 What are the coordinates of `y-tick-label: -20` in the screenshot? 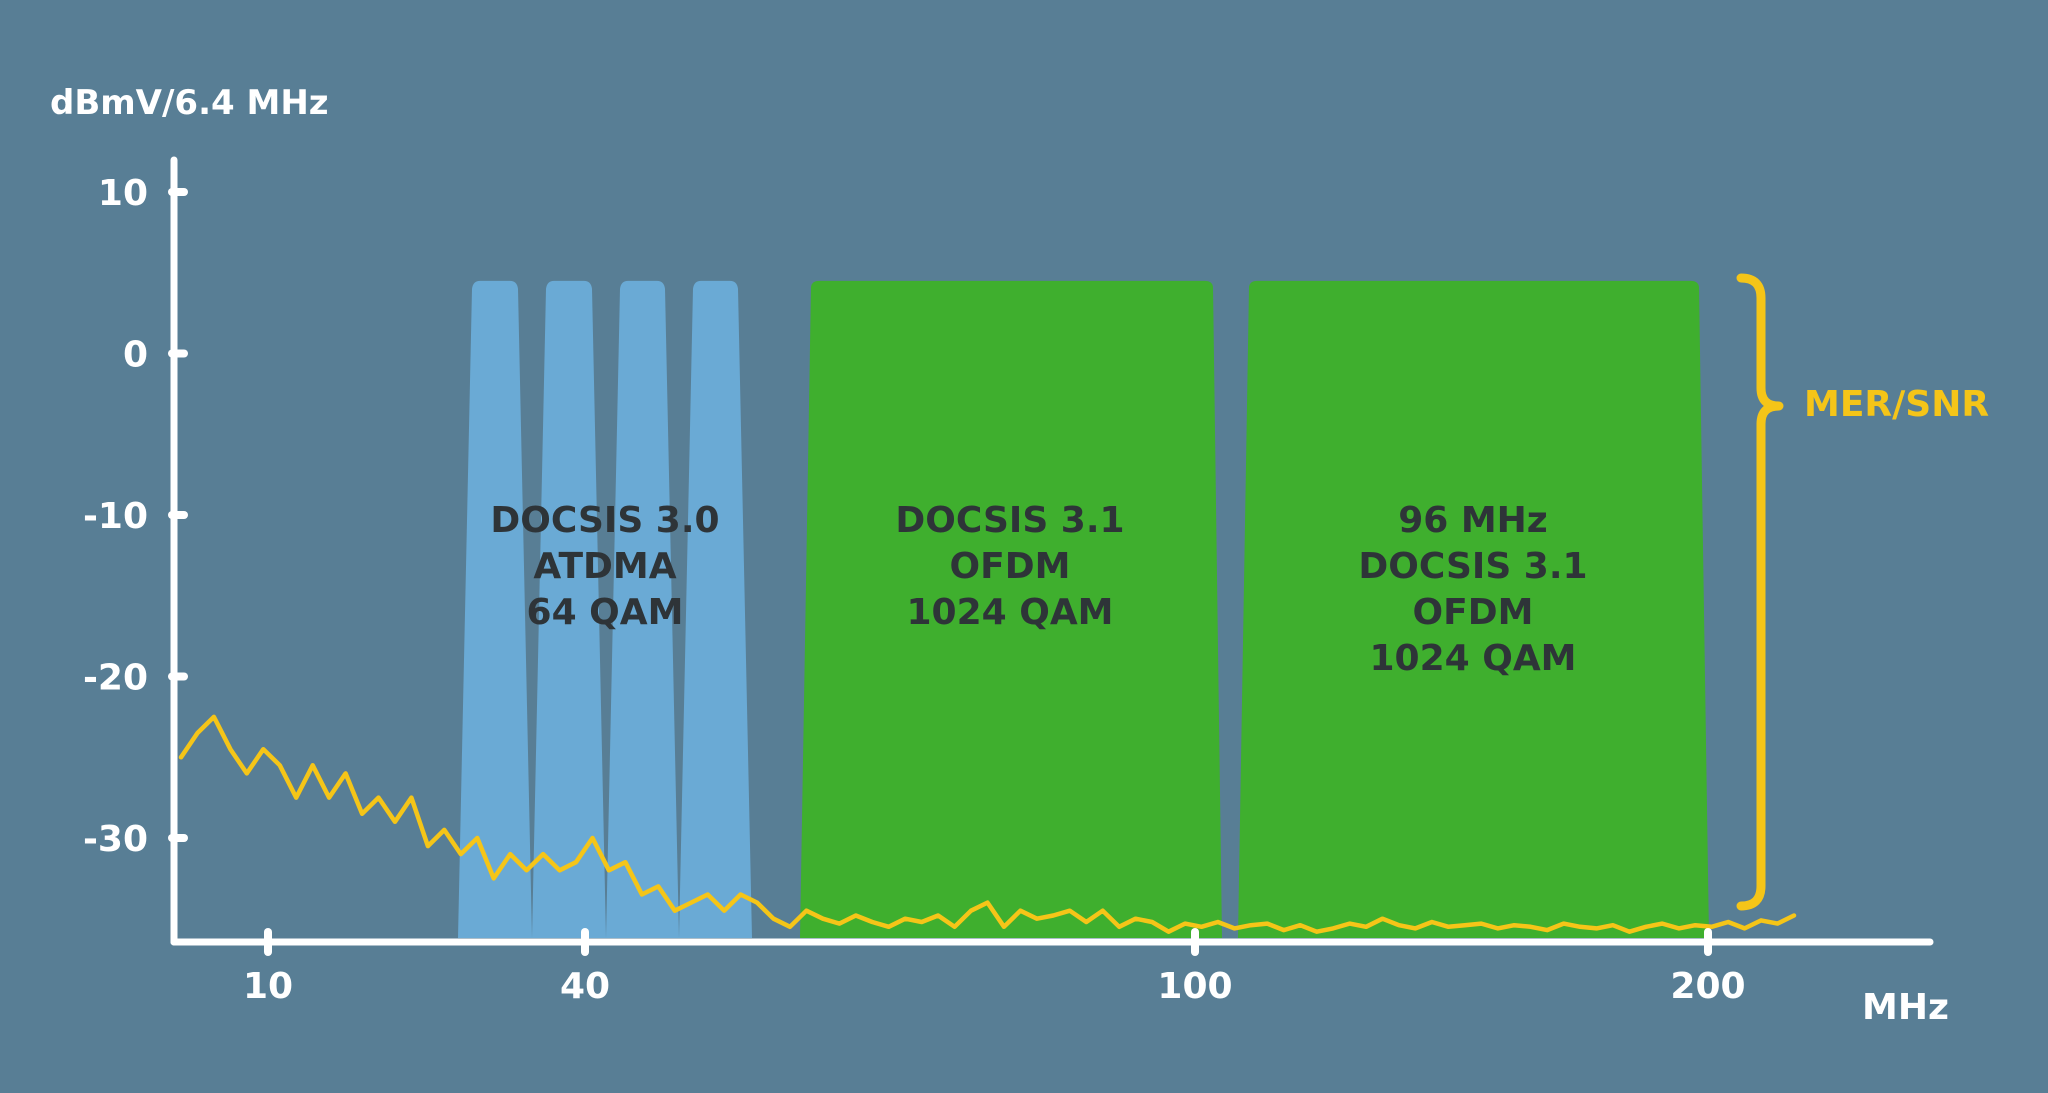 It's located at (115, 678).